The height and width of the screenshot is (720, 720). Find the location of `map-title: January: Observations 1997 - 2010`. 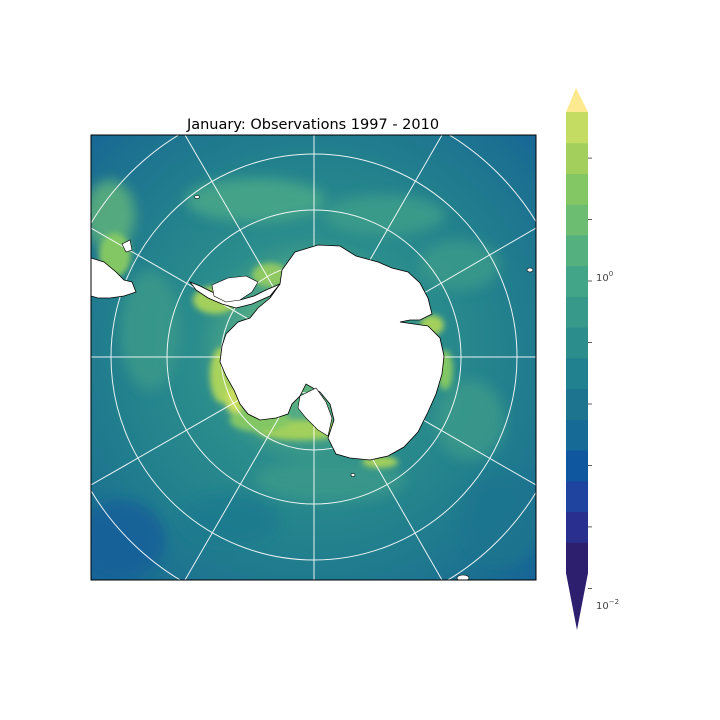

map-title: January: Observations 1997 - 2010 is located at coordinates (312, 125).